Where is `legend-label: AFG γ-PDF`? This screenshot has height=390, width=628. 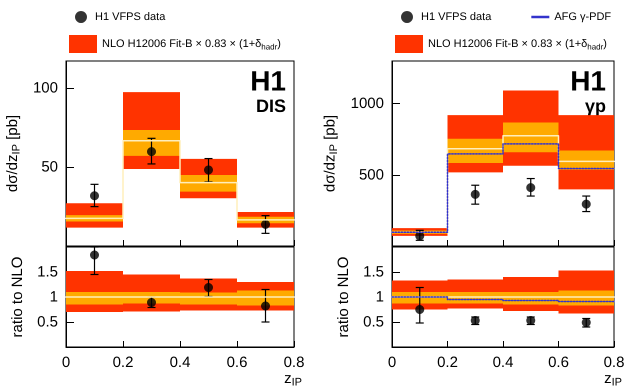
legend-label: AFG γ-PDF is located at coordinates (583, 17).